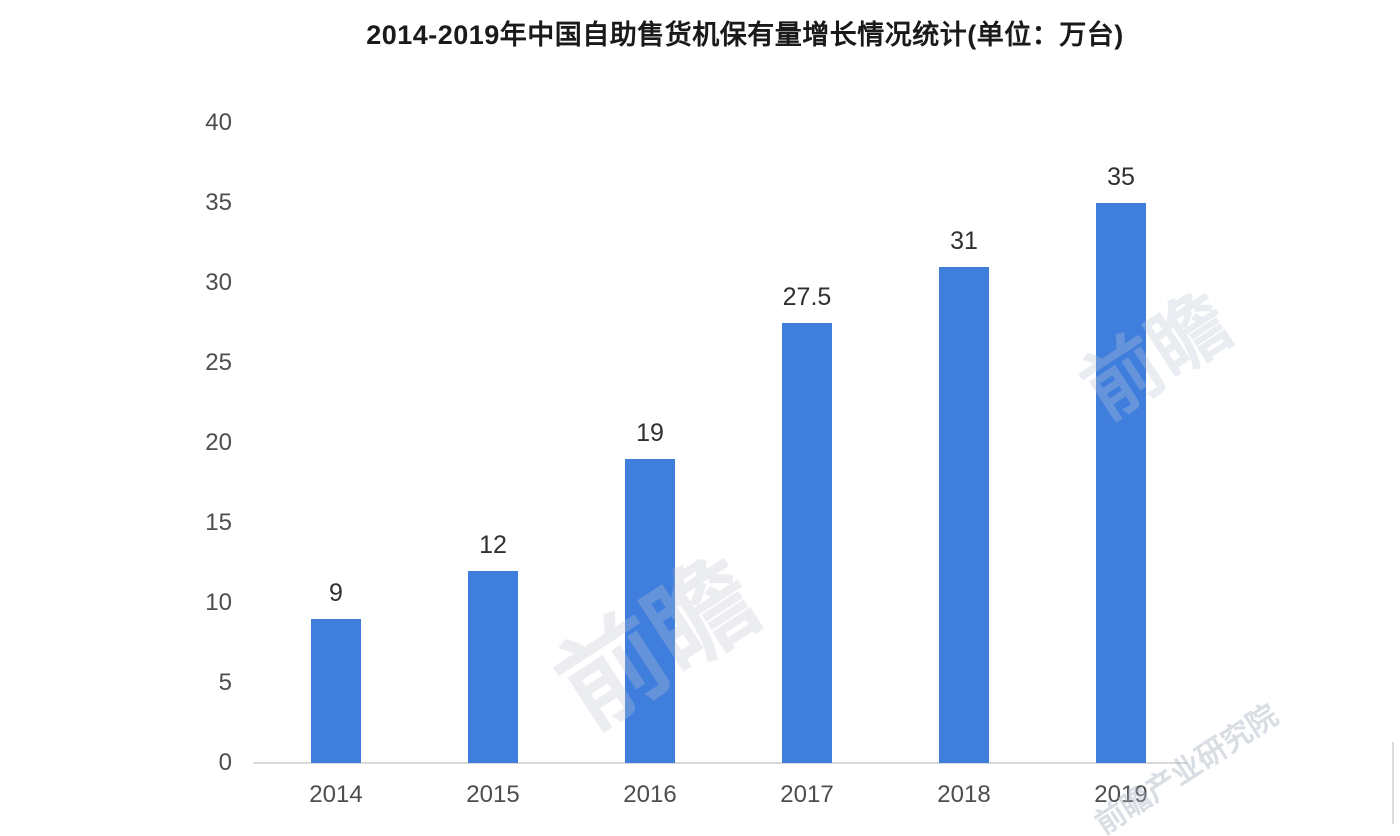 The height and width of the screenshot is (836, 1400). What do you see at coordinates (964, 241) in the screenshot?
I see `bar-value-label: 31` at bounding box center [964, 241].